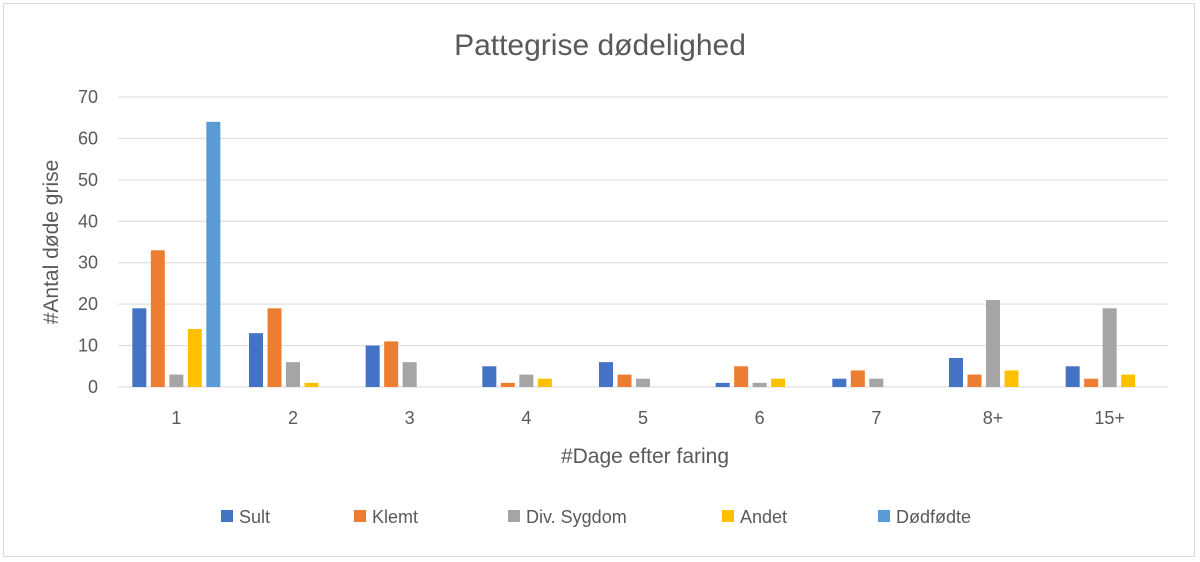 This screenshot has width=1200, height=562. Describe the element at coordinates (760, 418) in the screenshot. I see `x-tick-label: 6` at that location.